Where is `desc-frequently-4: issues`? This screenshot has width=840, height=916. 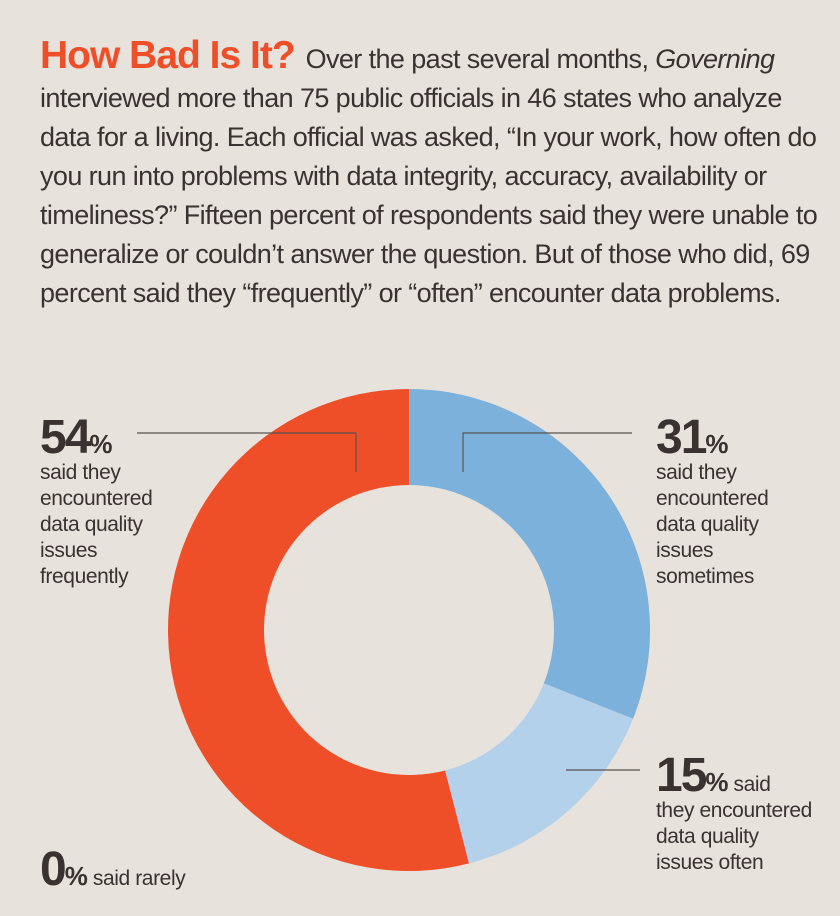 desc-frequently-4: issues is located at coordinates (69, 550).